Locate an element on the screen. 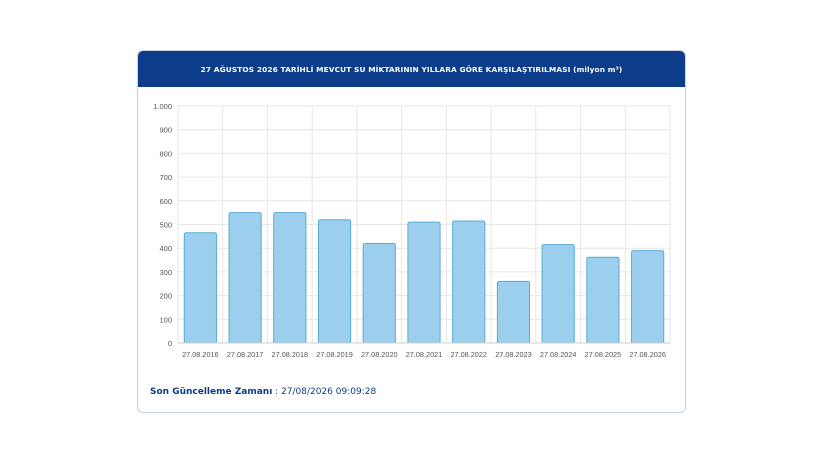 The width and height of the screenshot is (820, 461). x-tick-label: 27.08.2018 is located at coordinates (290, 354).